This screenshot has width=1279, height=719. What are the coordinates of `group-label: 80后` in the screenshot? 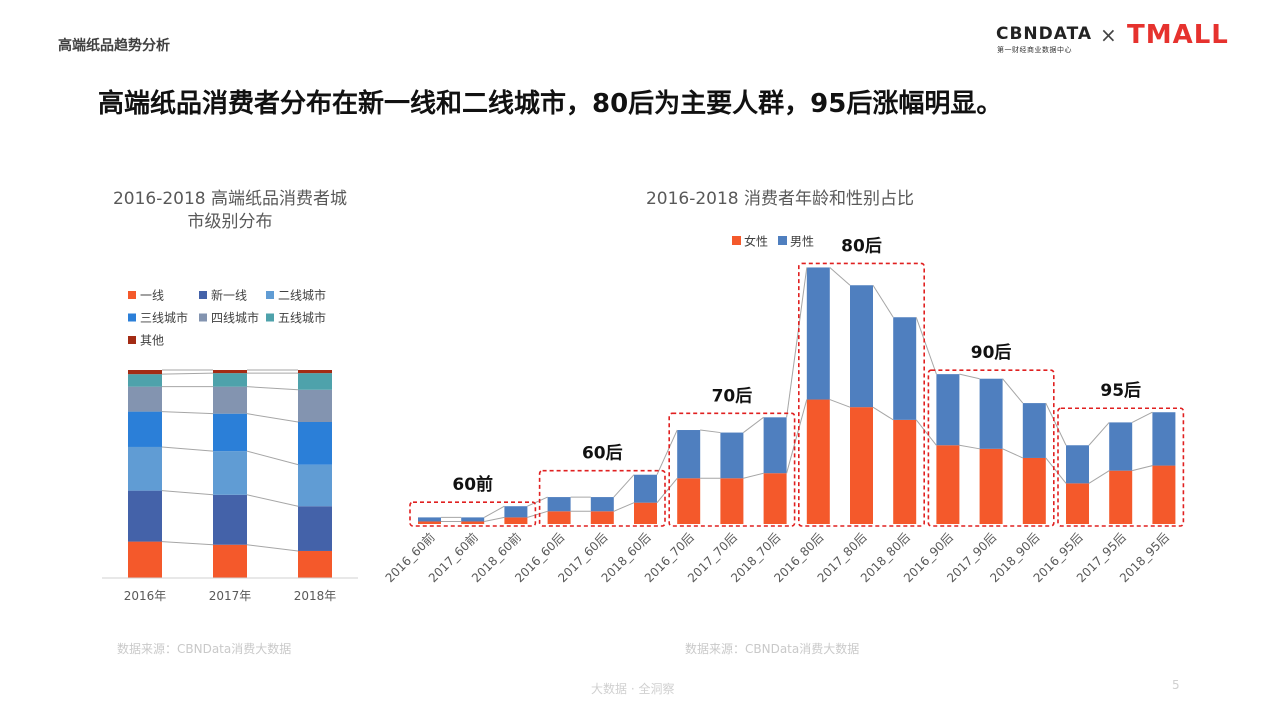 It's located at (861, 246).